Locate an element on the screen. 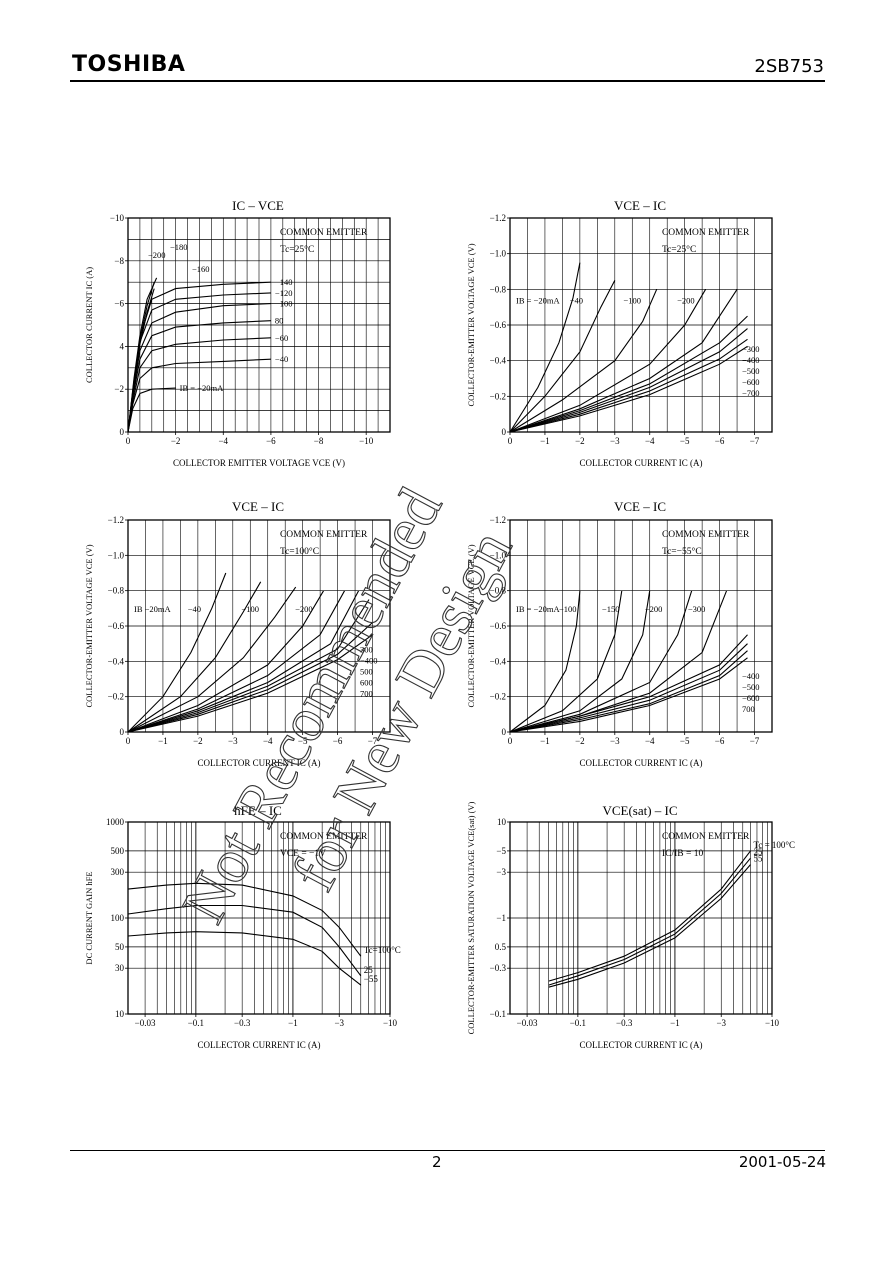 Image resolution: width=892 pixels, height=1263 pixels. y-tick-label: 10 is located at coordinates (502, 822).